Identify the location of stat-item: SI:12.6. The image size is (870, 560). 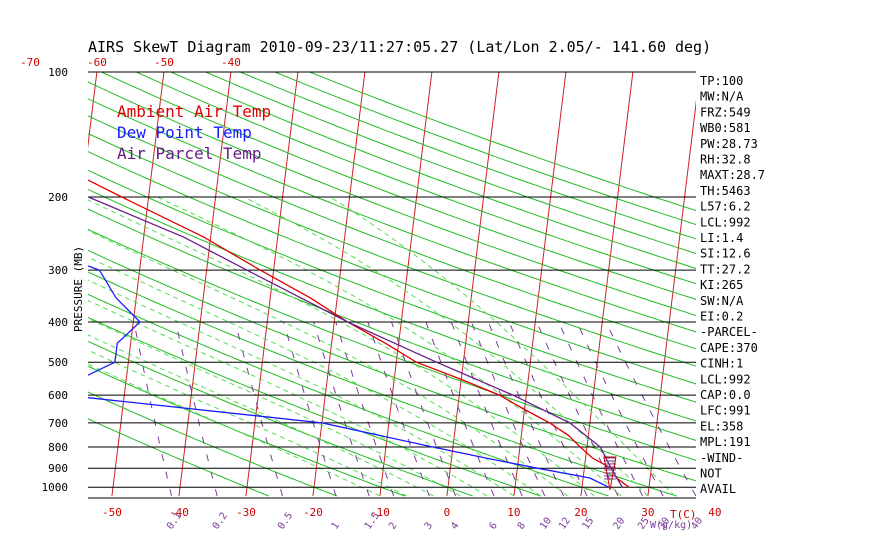
(725, 254).